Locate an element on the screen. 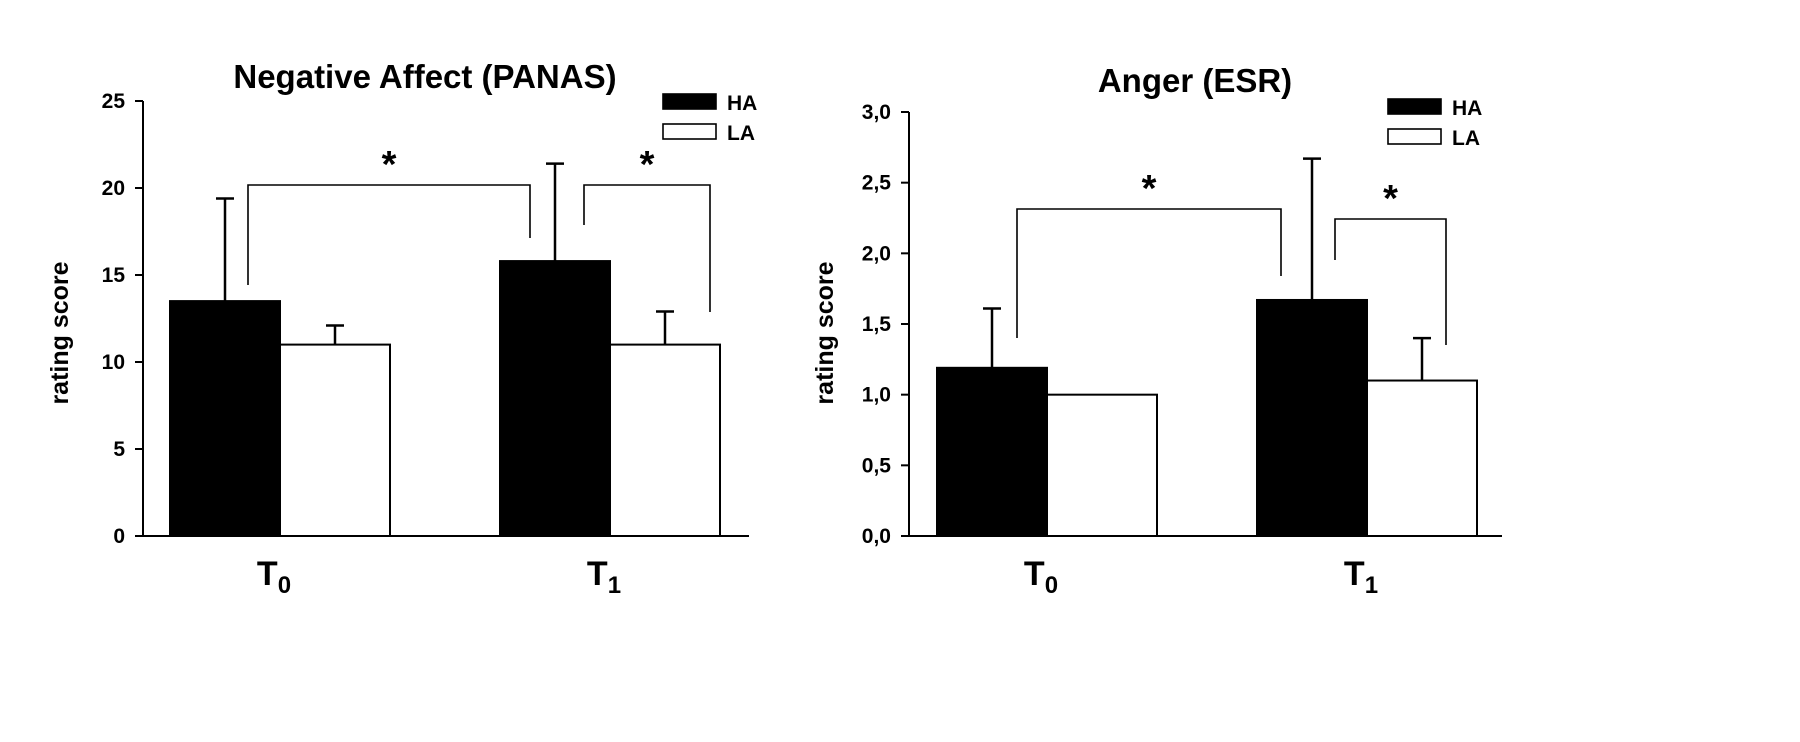 Image resolution: width=1800 pixels, height=742 pixels. y-tick-label: 3,0 is located at coordinates (876, 112).